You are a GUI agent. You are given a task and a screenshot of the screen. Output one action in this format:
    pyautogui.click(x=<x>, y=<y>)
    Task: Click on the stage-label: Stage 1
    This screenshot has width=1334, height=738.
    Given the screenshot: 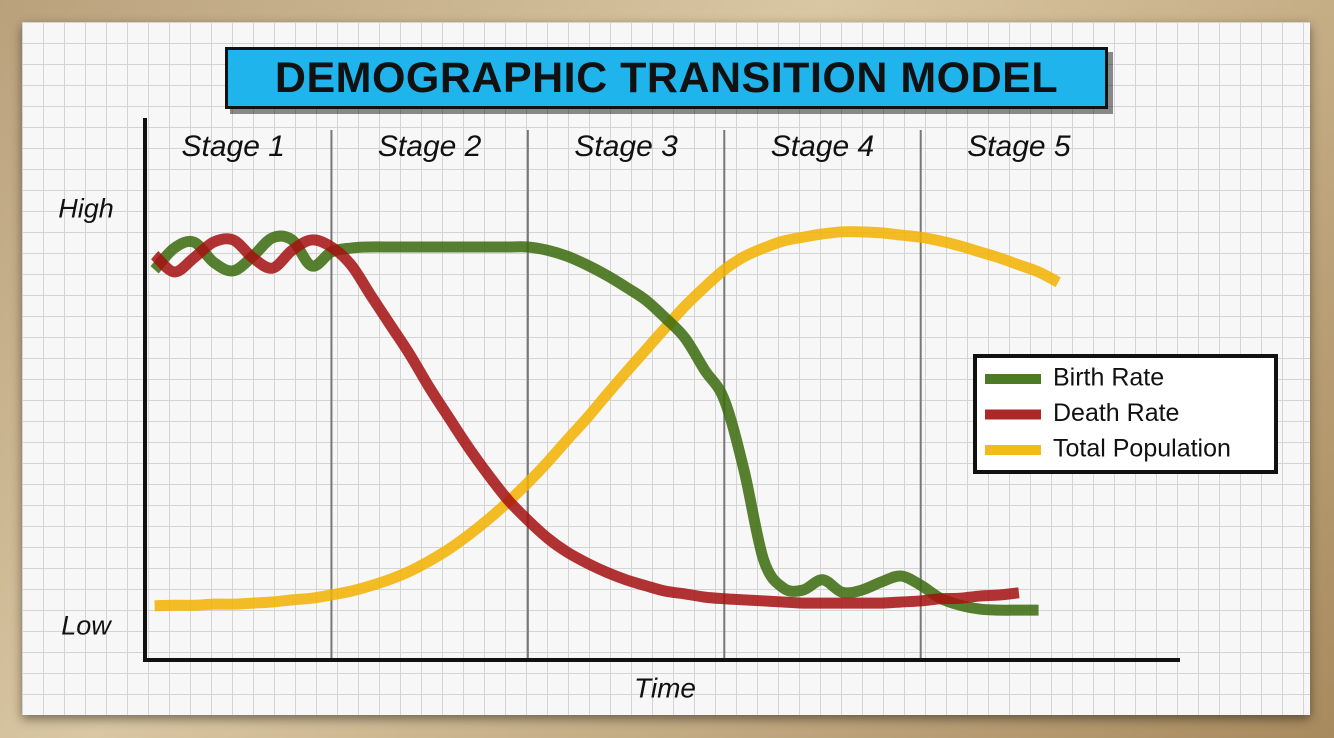 What is the action you would take?
    pyautogui.click(x=233, y=146)
    